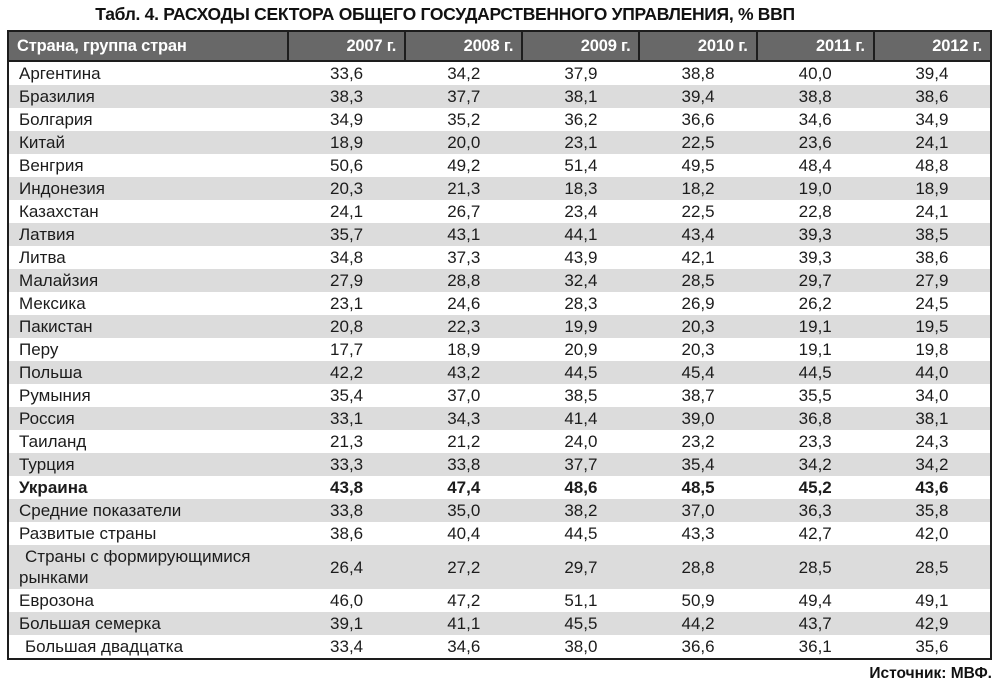 The image size is (1000, 686). Describe the element at coordinates (499, 73) in the screenshot. I see `table-row: Аргентина 33,6 34,2 37,9 38,8 40,0 39,4` at that location.